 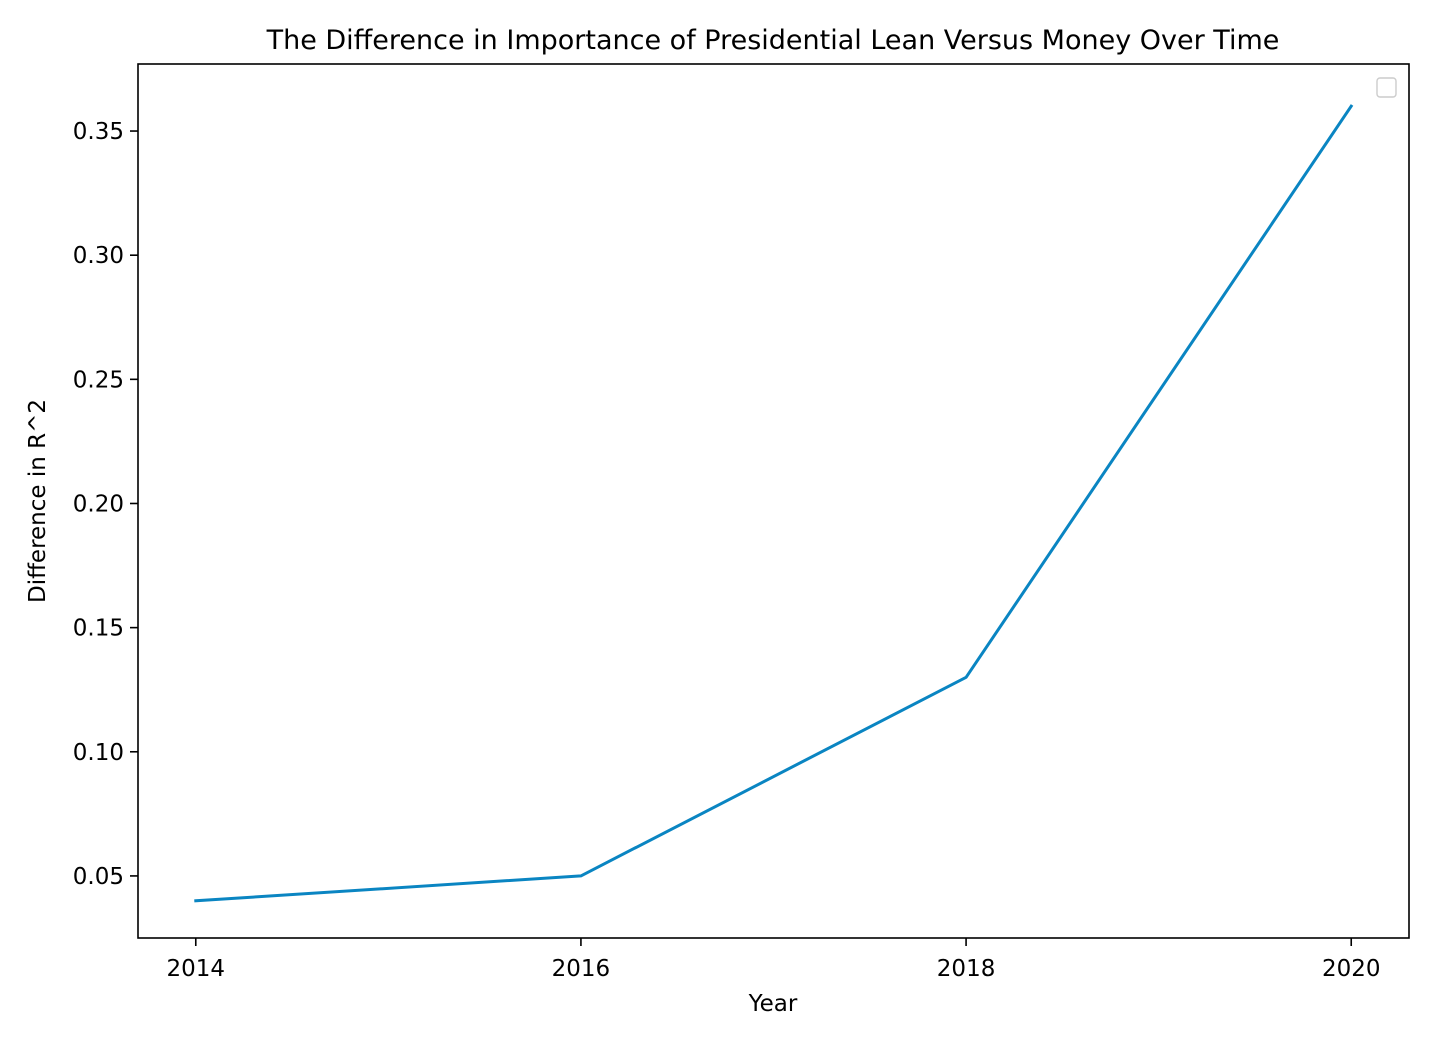 I want to click on y-tick-label: 0.10, so click(x=98, y=753).